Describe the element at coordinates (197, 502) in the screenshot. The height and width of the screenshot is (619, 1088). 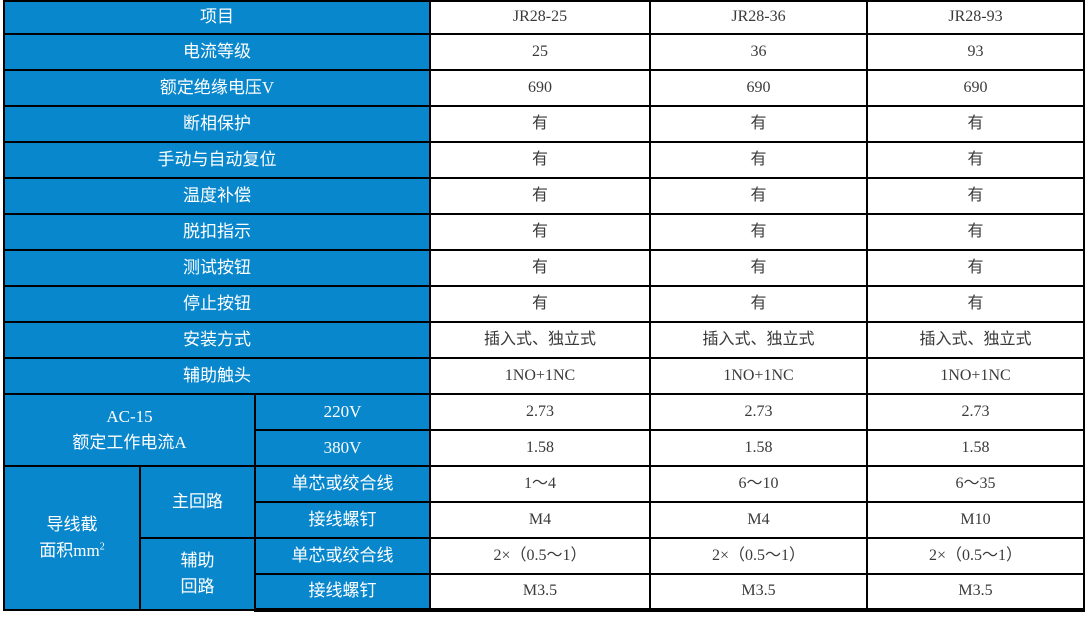
I see `main-circuit-label: 主回路` at that location.